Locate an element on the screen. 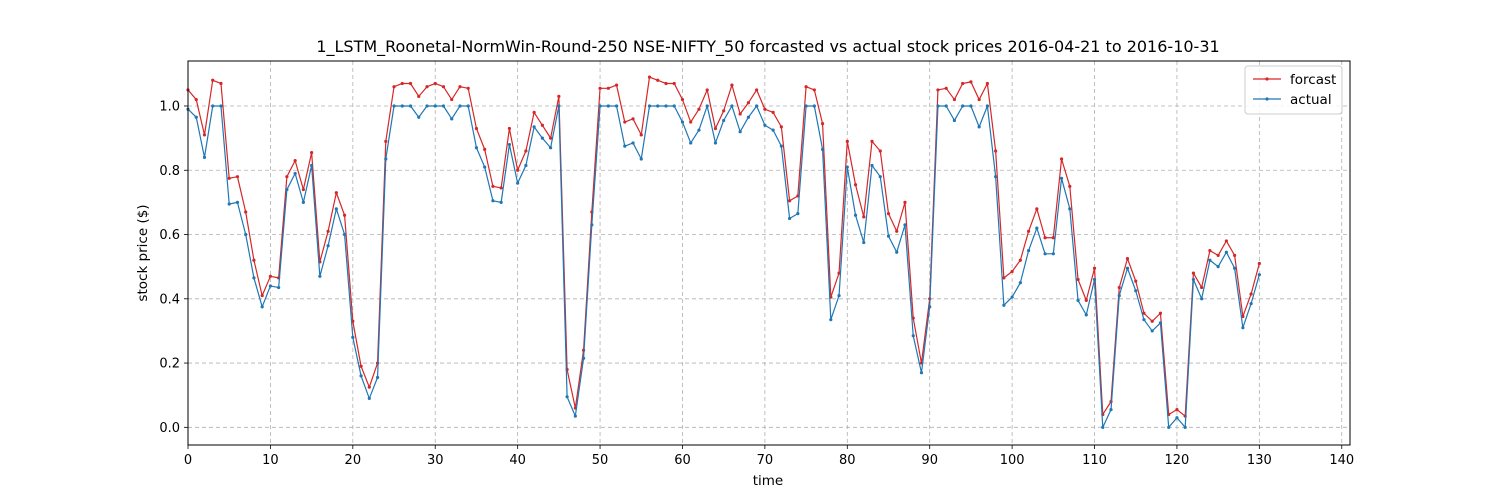 The image size is (1500, 500). x-tick-label: 50 is located at coordinates (600, 460).